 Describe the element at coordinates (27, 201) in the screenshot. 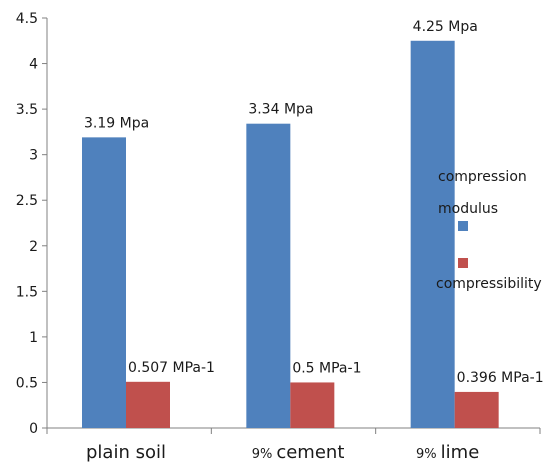

I see `y-tick-label: 2.5` at that location.